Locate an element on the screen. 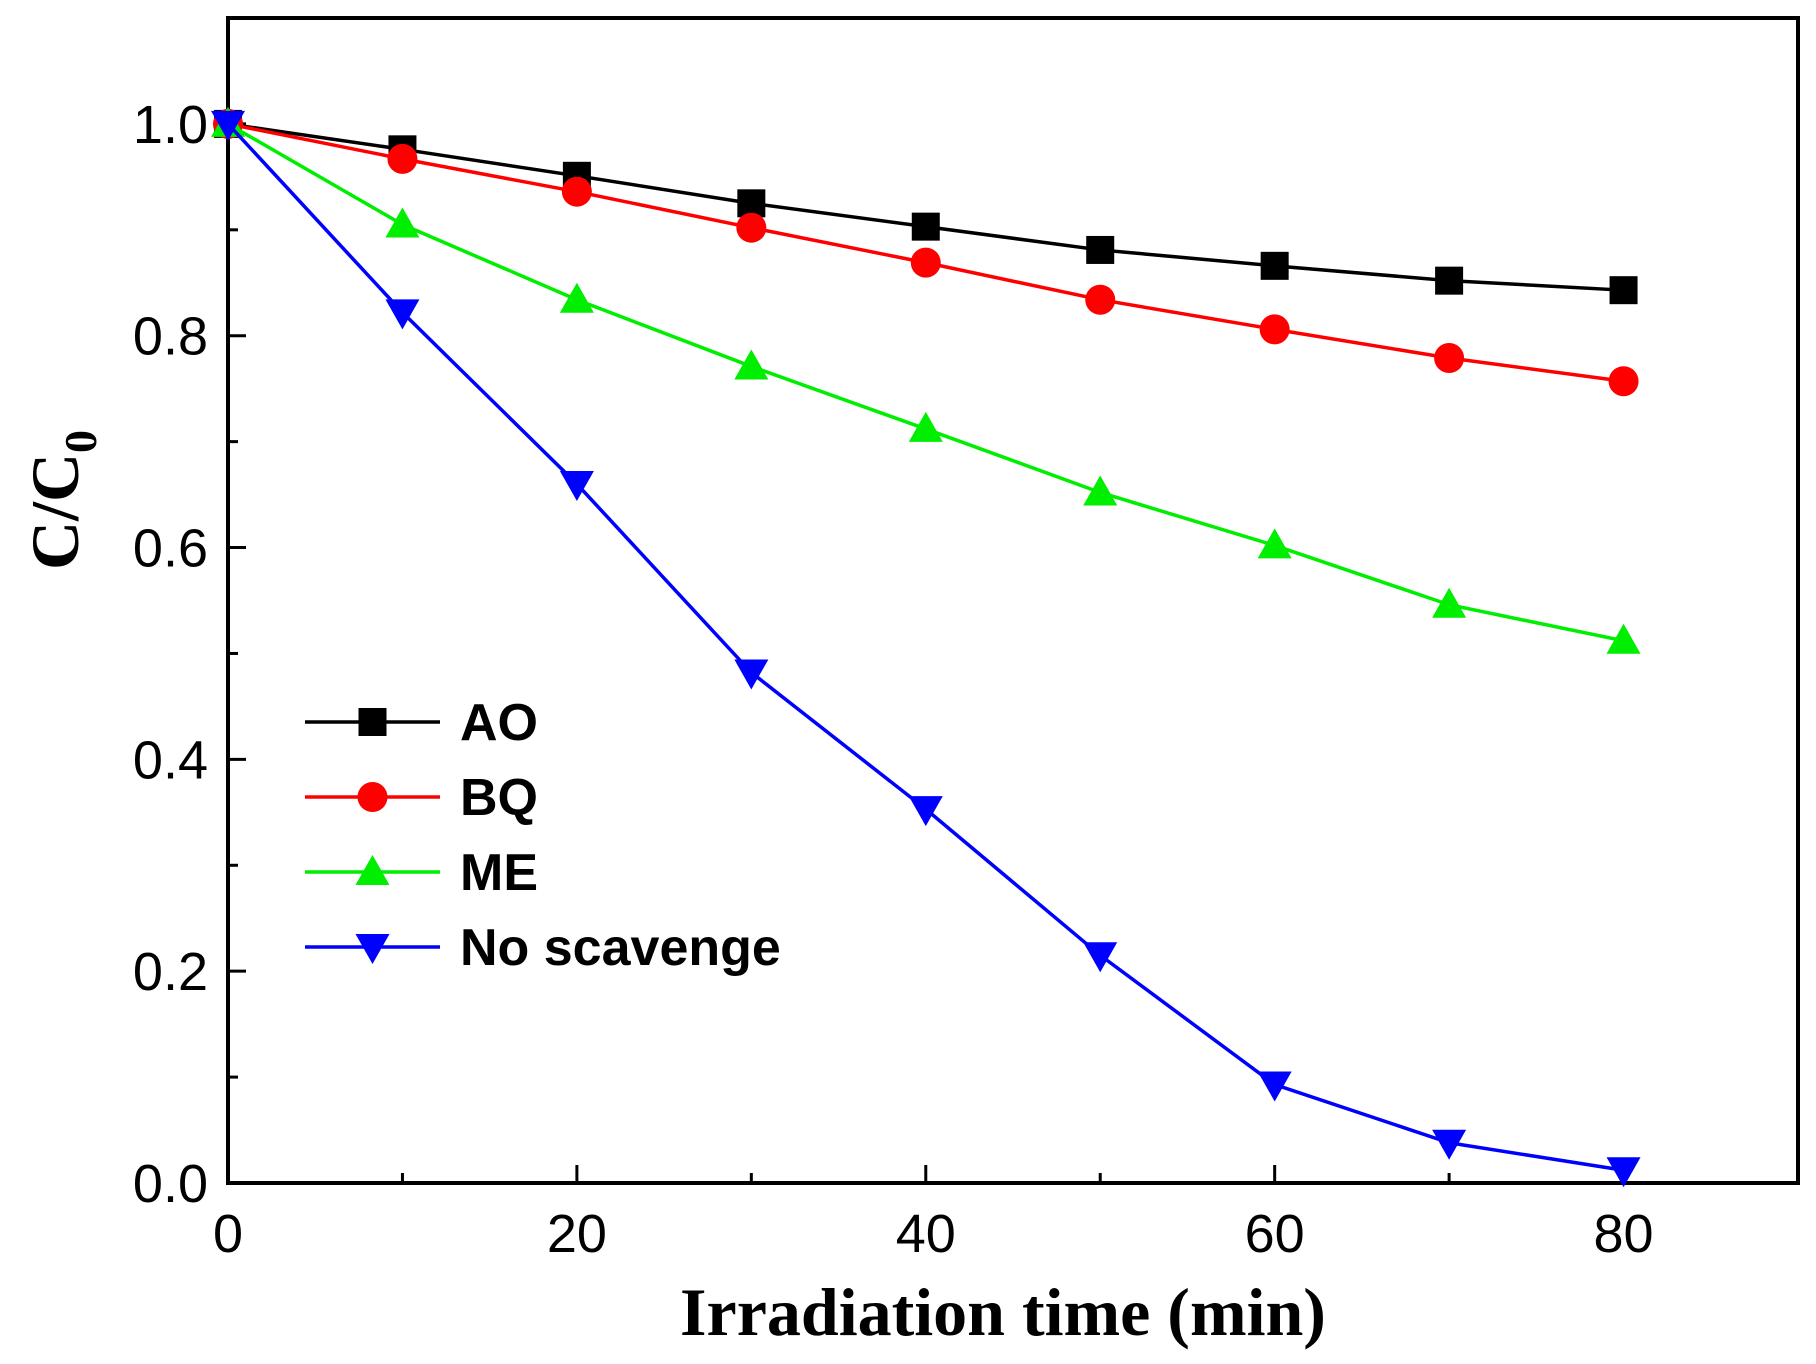 The width and height of the screenshot is (1816, 1364). x-tick-label: 80 is located at coordinates (1624, 1234).